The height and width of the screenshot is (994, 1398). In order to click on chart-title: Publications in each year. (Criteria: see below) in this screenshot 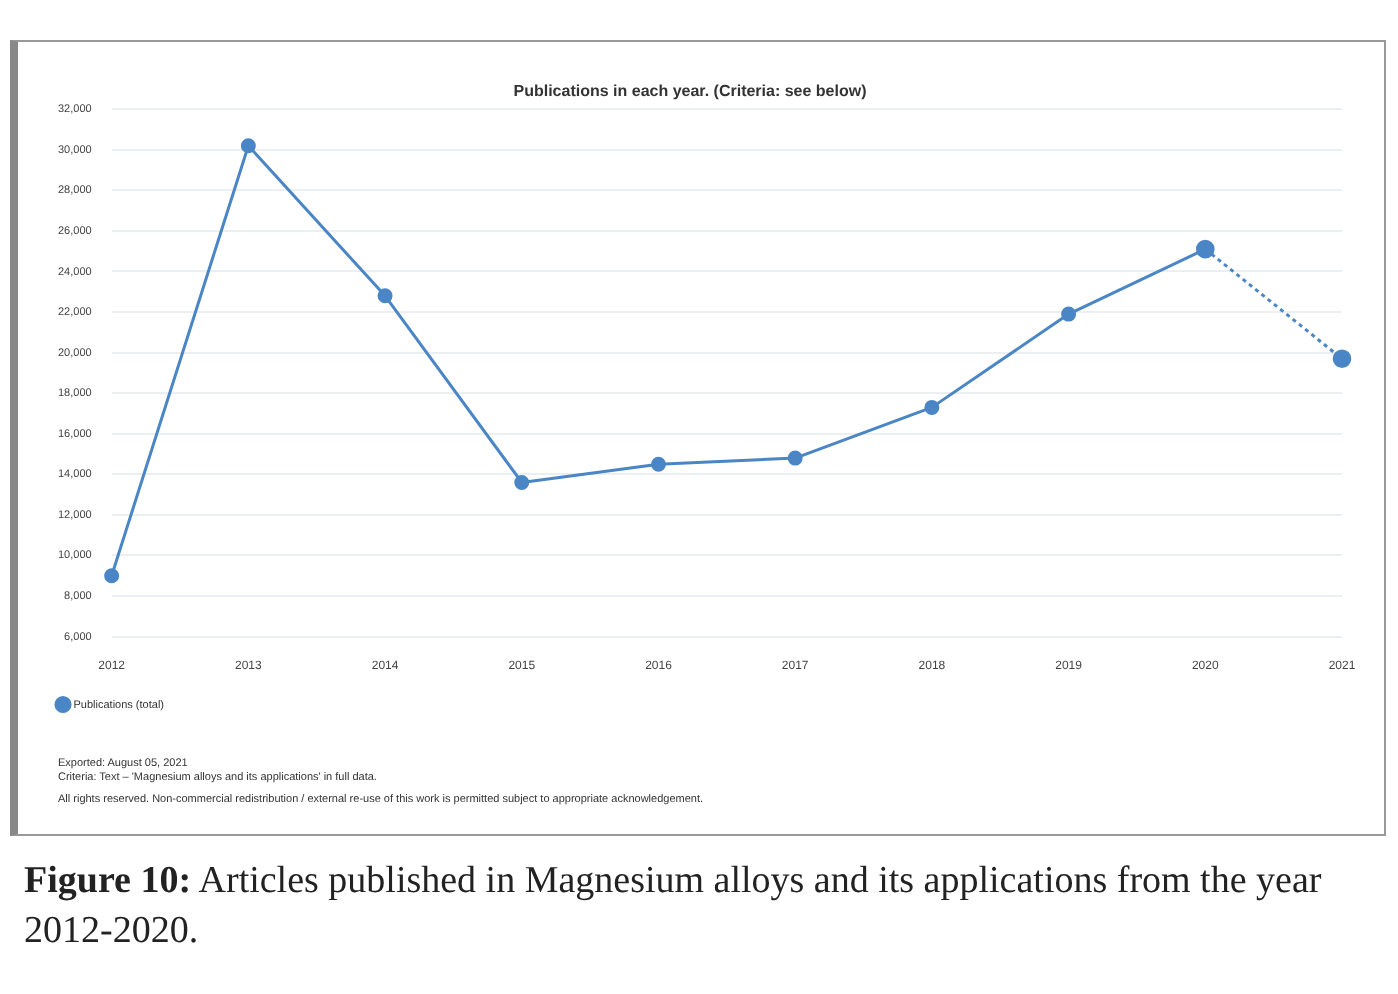, I will do `click(690, 91)`.